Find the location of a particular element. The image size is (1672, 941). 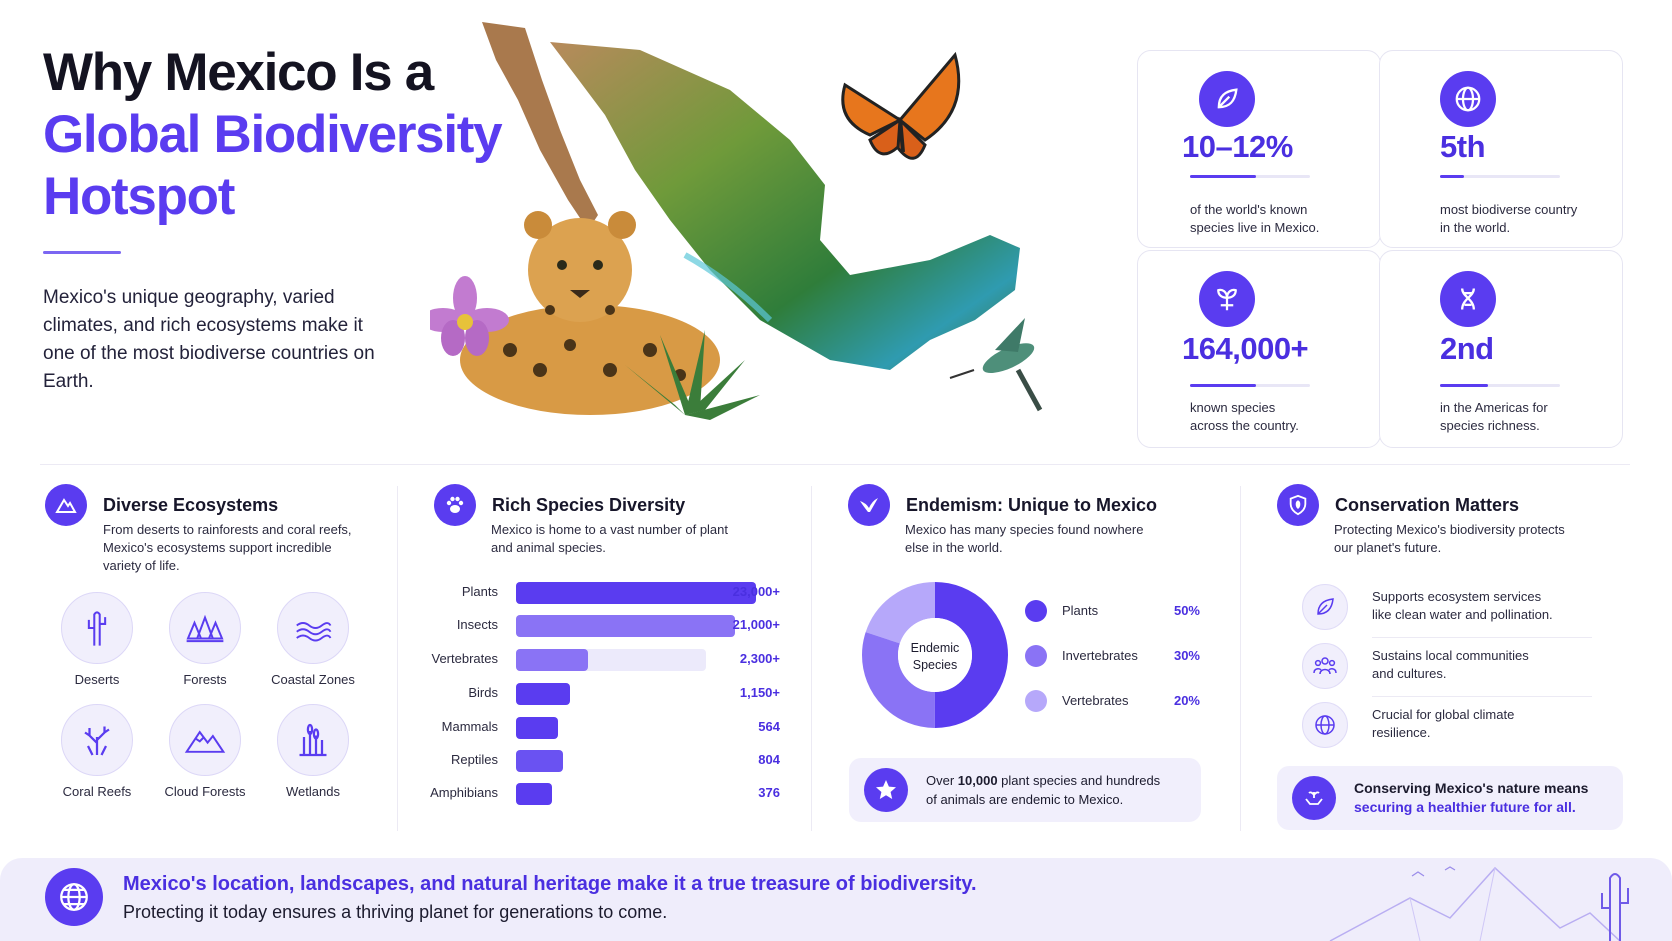

conservation-item-line: Sustains local communities is located at coordinates (1450, 655).